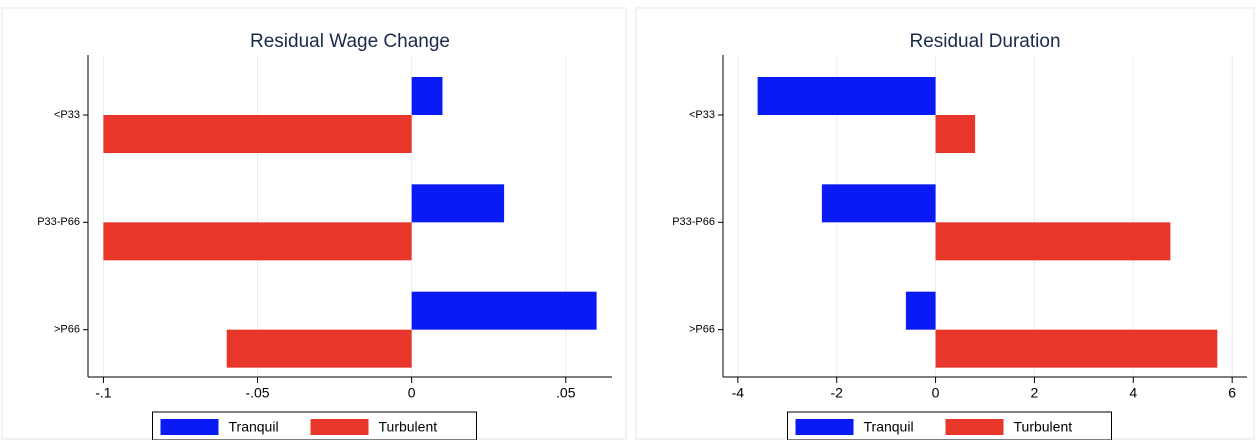  Describe the element at coordinates (350, 41) in the screenshot. I see `chart-title: Residual Wage Change` at that location.